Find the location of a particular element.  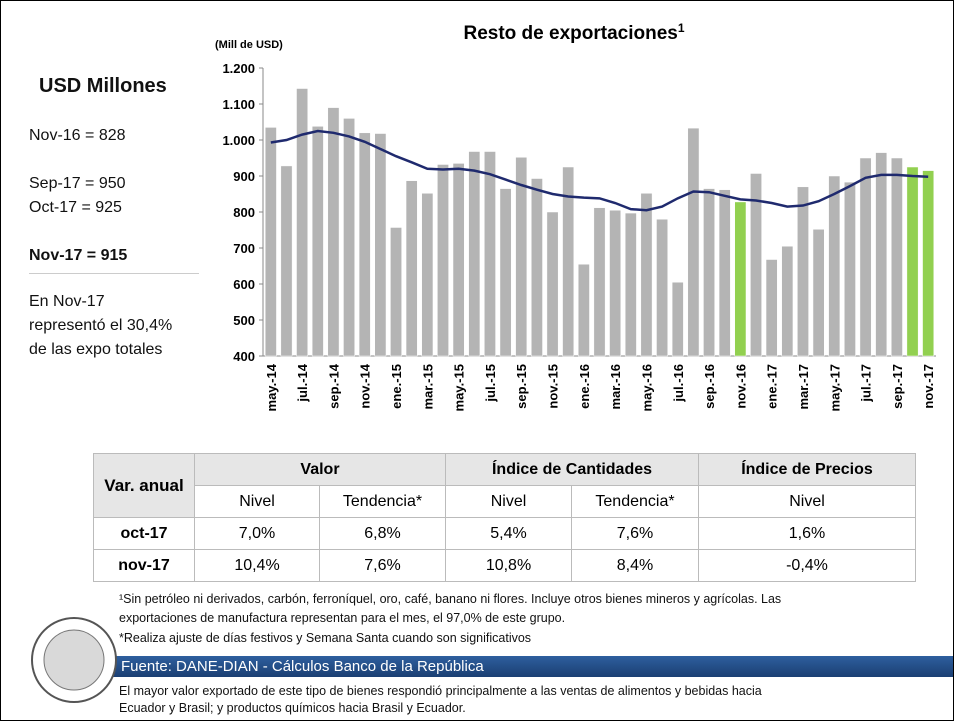

table-corner: Var. anual is located at coordinates (144, 485).